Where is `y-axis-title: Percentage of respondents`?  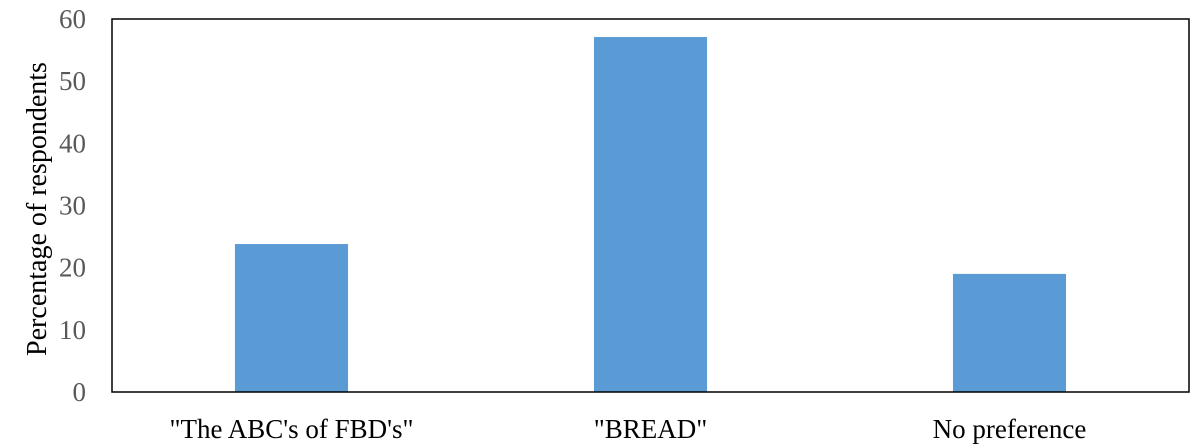 y-axis-title: Percentage of respondents is located at coordinates (37, 209).